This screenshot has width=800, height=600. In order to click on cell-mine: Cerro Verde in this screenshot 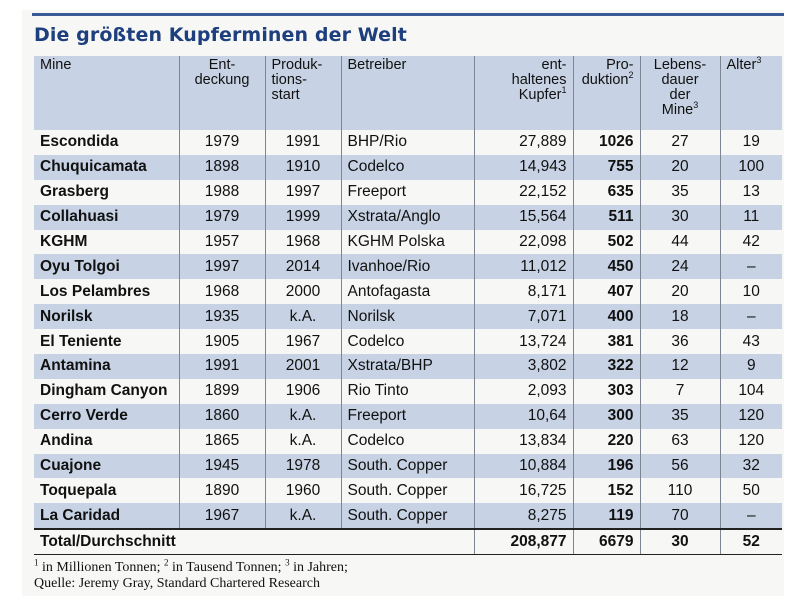, I will do `click(106, 416)`.